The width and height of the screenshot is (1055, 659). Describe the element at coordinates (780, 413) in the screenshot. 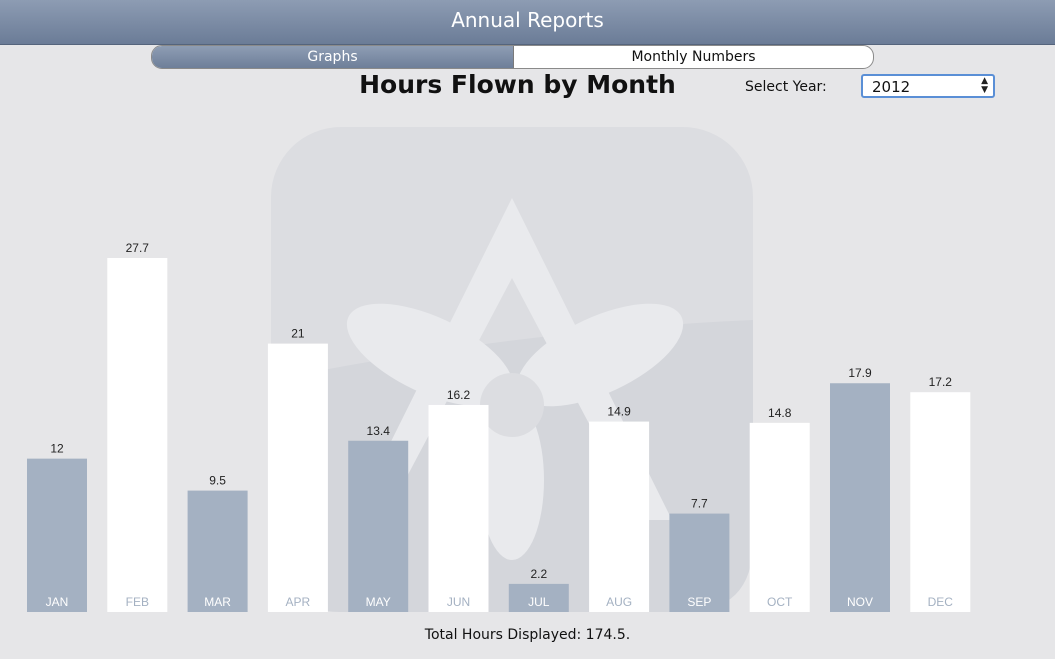

I see `value-label-oct: 14.8` at that location.